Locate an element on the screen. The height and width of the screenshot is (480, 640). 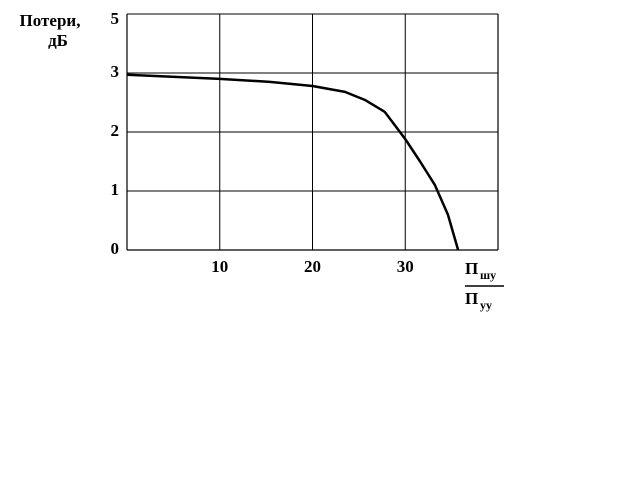
y-tick-label: 2 is located at coordinates (115, 130).